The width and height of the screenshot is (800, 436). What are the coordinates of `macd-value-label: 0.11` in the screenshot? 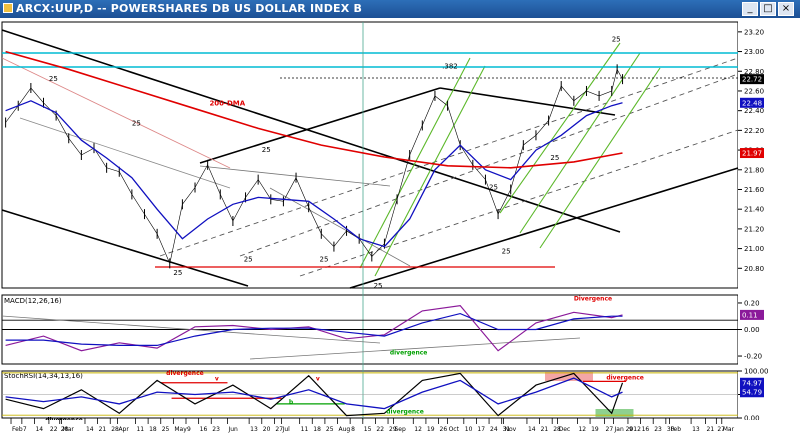 It's located at (750, 315).